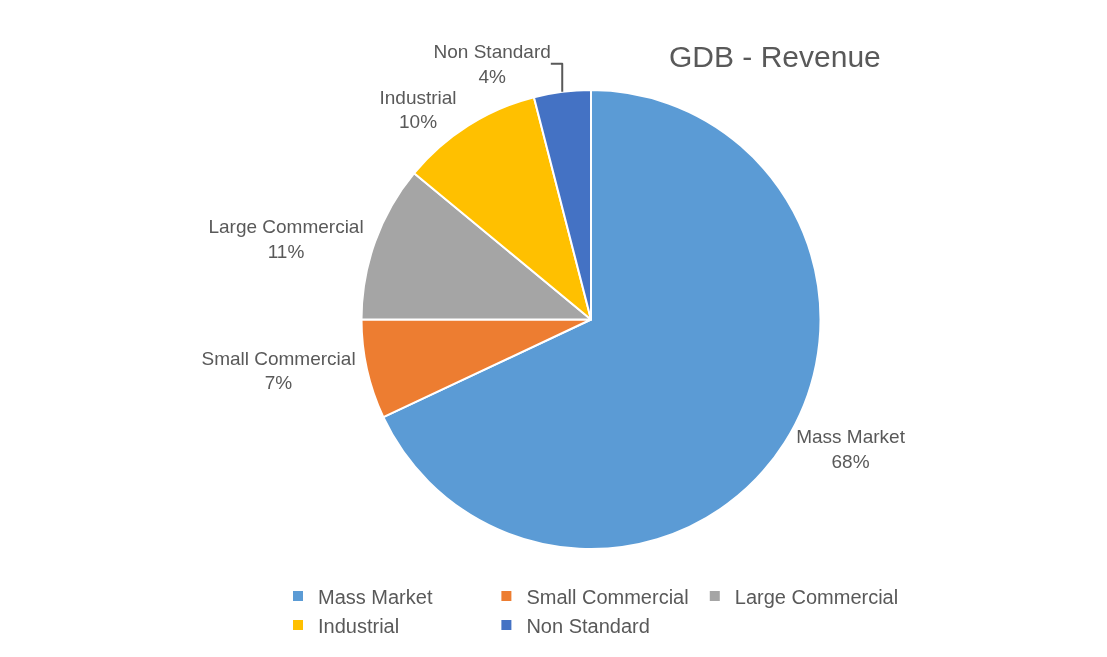 The image size is (1107, 657). Describe the element at coordinates (492, 76) in the screenshot. I see `data-label: 4%` at that location.